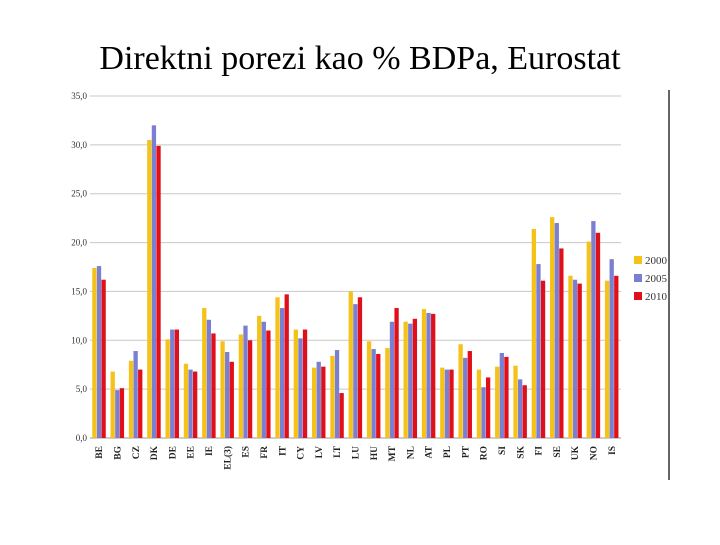 The image size is (720, 545). I want to click on bar-2010-FR, so click(268, 384).